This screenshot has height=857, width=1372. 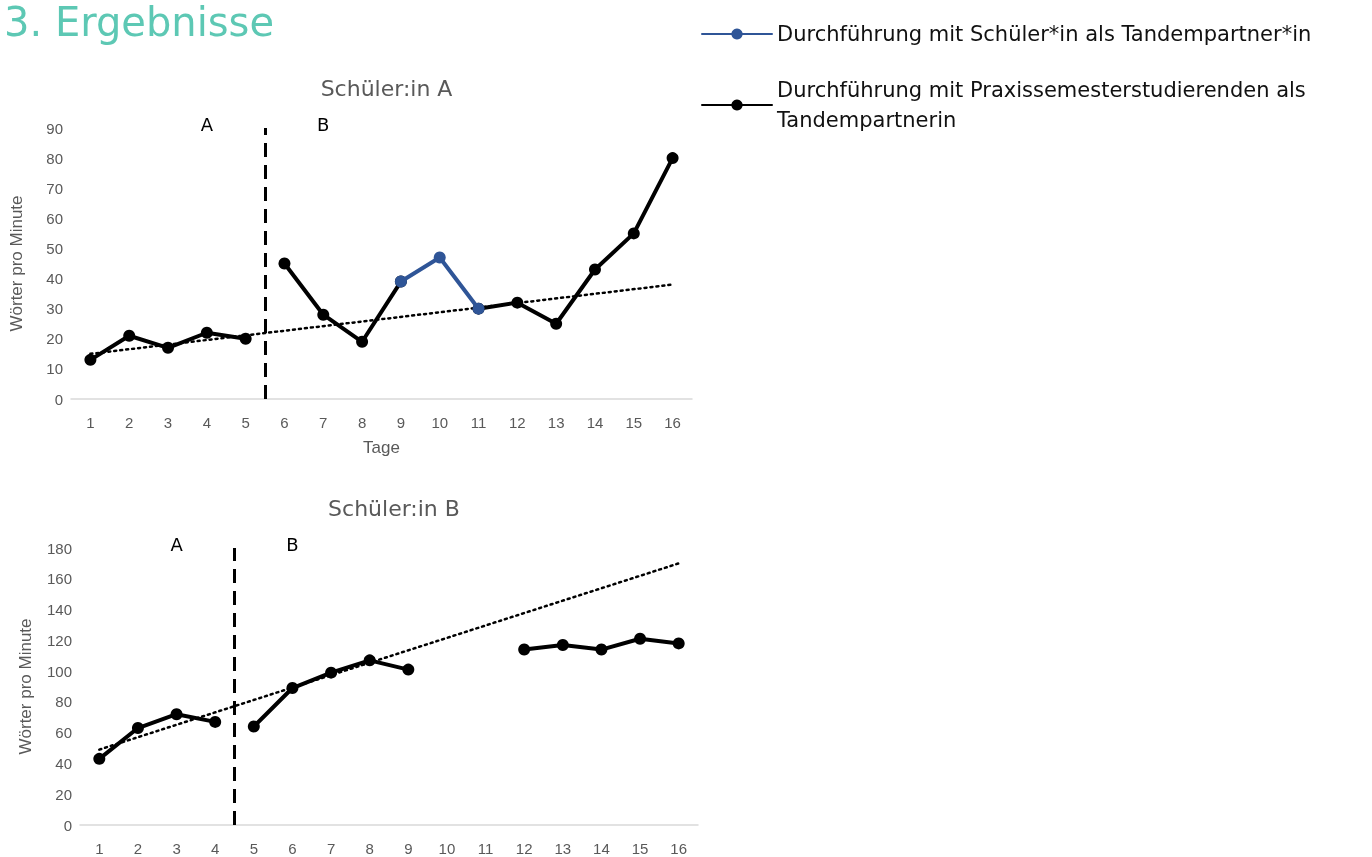 What do you see at coordinates (386, 88) in the screenshot?
I see `chart-title: Schüler:in A` at bounding box center [386, 88].